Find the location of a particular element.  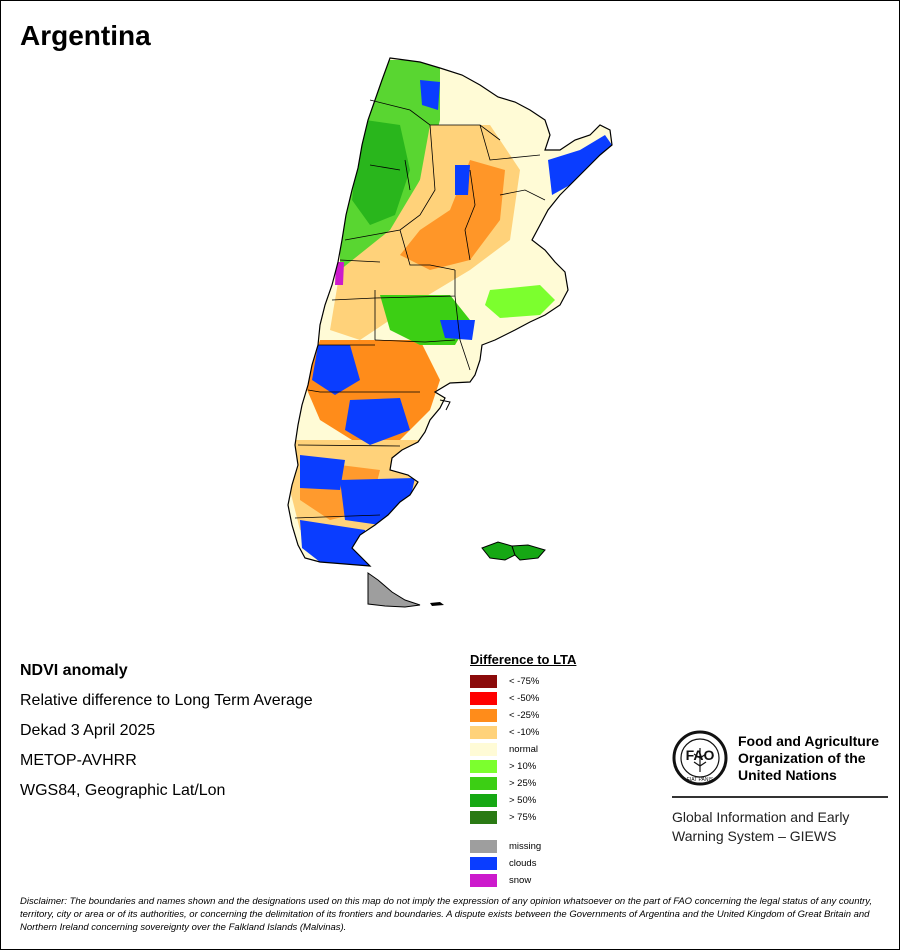

legend-row: < -25% is located at coordinates (523, 715).